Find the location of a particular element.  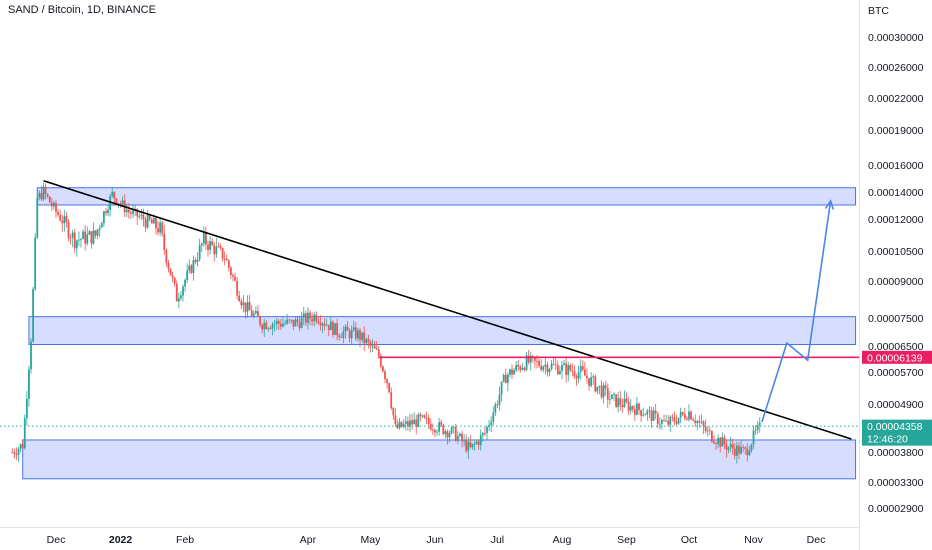

y-tick-label: 0.00016000 is located at coordinates (896, 166).